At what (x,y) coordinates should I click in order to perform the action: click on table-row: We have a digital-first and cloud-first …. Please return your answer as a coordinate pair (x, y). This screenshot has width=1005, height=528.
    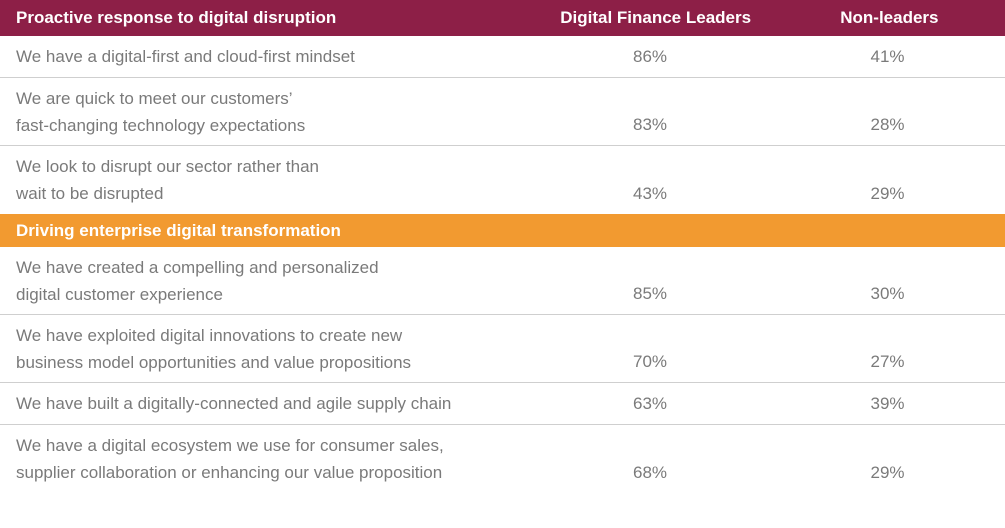
    Looking at the image, I should click on (502, 57).